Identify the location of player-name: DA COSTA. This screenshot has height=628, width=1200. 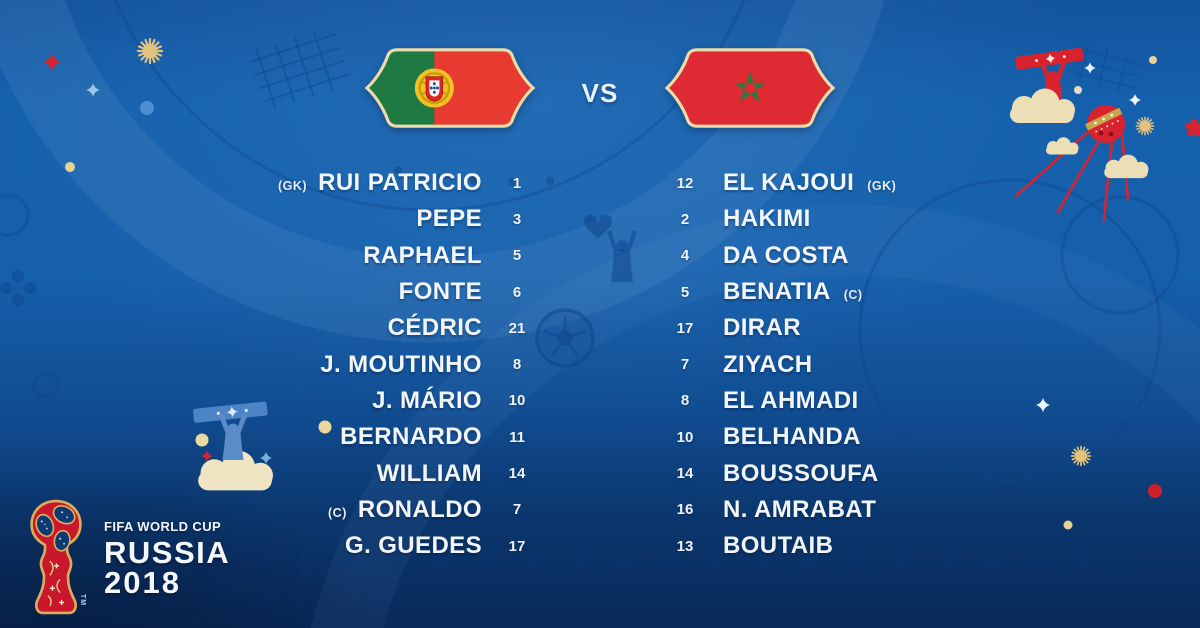
(786, 255).